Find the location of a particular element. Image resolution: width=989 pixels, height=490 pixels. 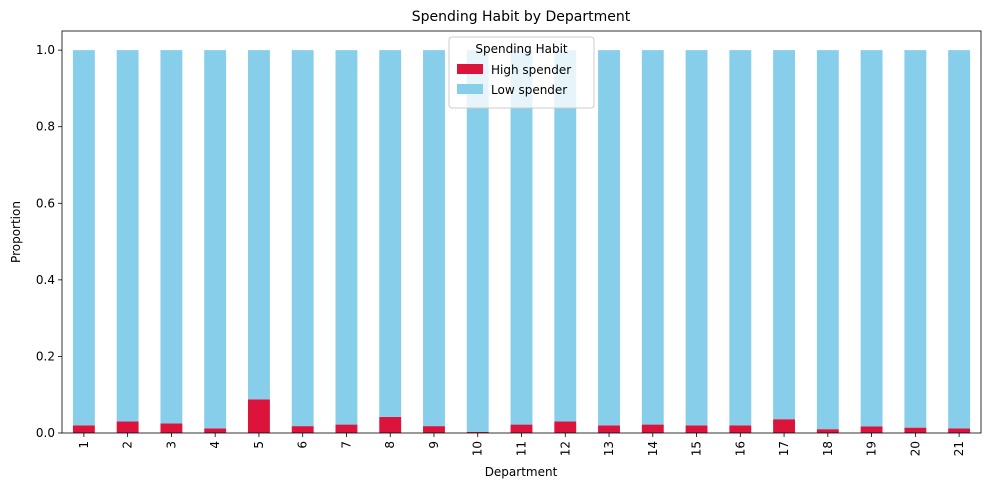

x-tick-label: 1 is located at coordinates (84, 445).